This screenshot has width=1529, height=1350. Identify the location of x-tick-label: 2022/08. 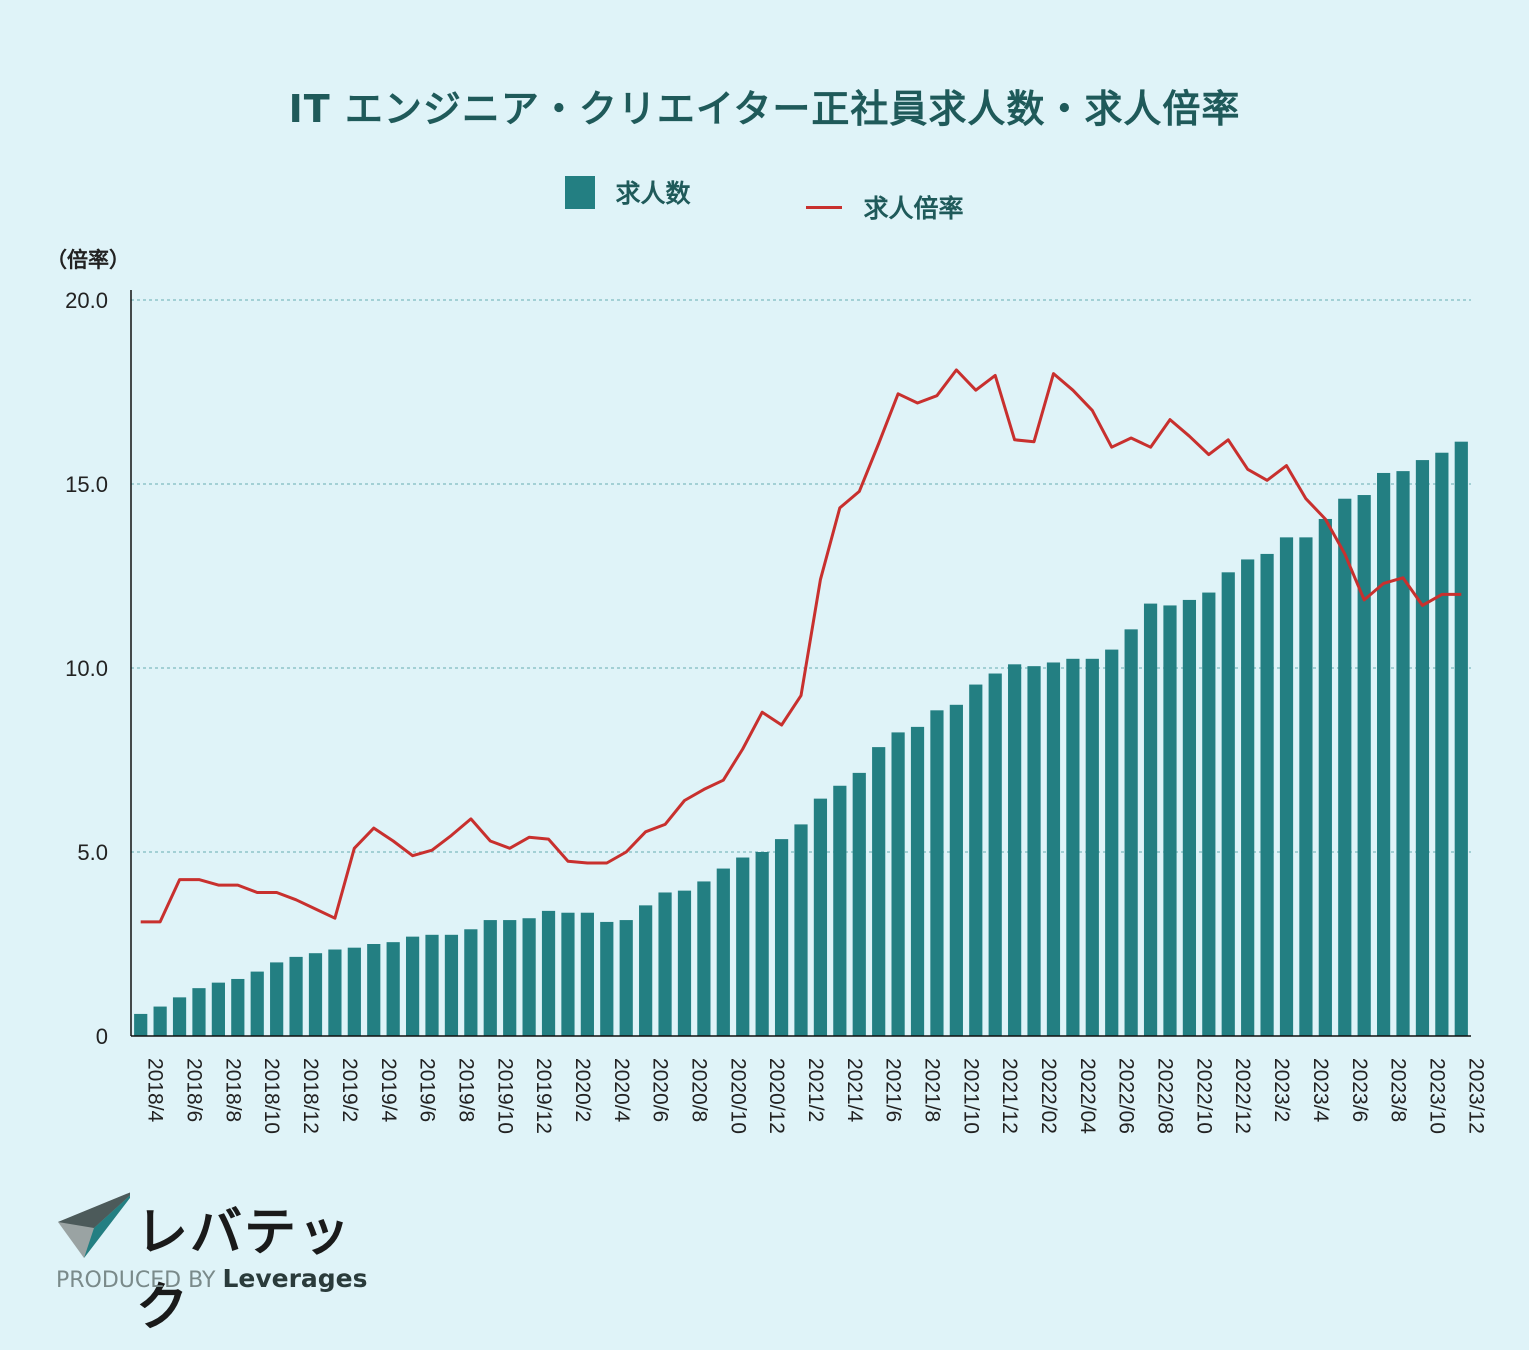
(1165, 1096).